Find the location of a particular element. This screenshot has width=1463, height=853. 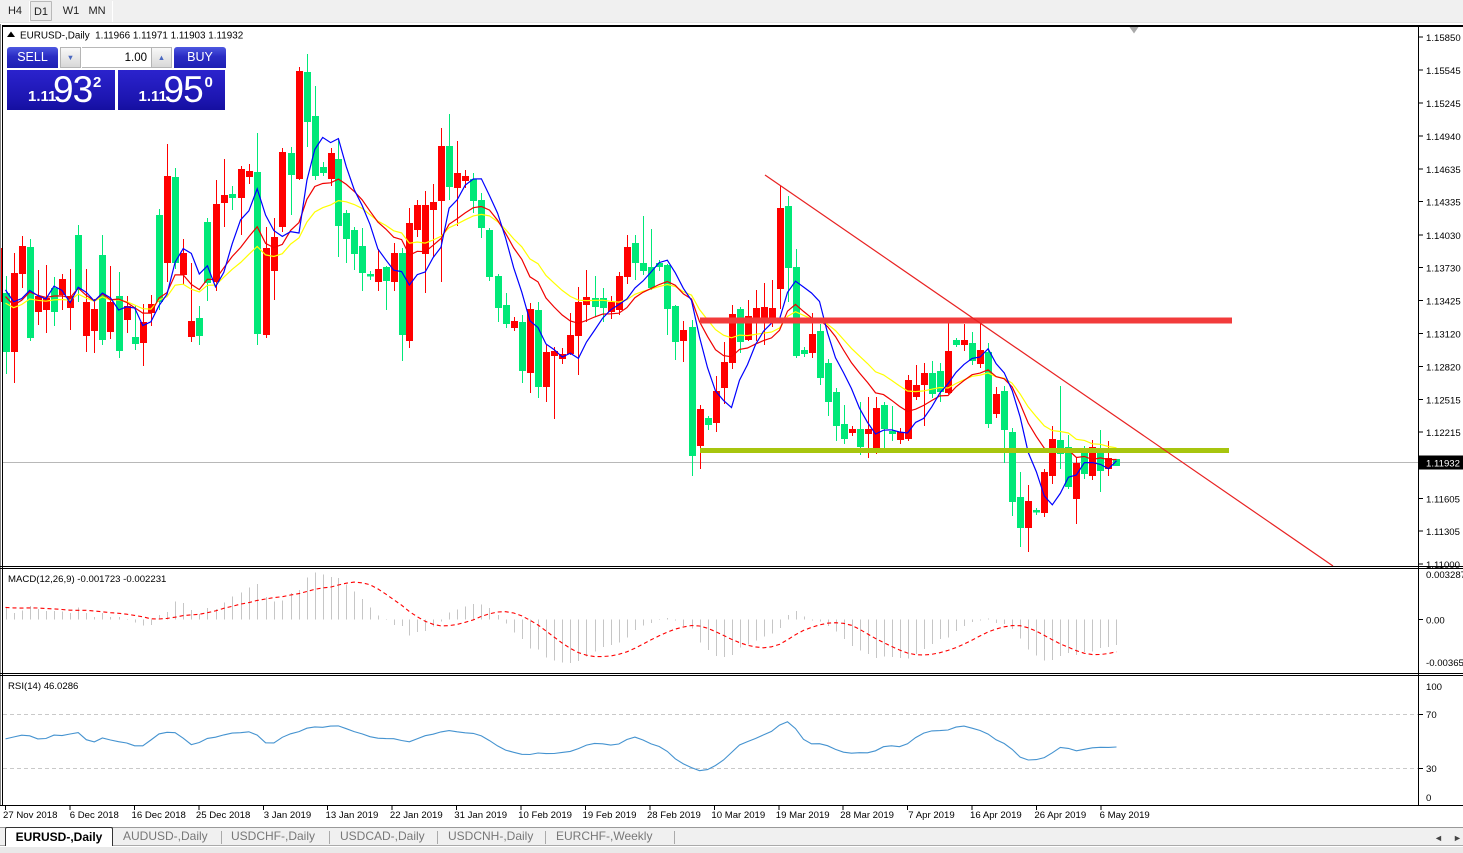

svg-text: 7 Apr 2019 is located at coordinates (931, 815).